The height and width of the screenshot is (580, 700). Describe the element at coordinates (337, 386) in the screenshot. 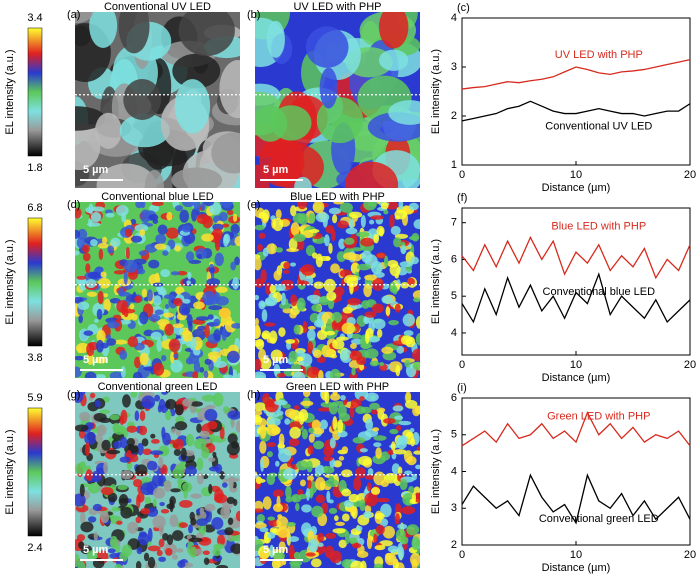

I see `title-bg` at that location.